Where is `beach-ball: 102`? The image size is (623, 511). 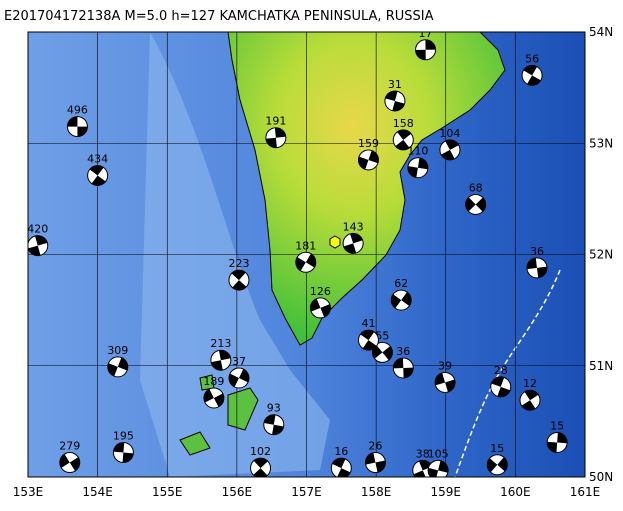
beach-ball: 102 is located at coordinates (260, 461).